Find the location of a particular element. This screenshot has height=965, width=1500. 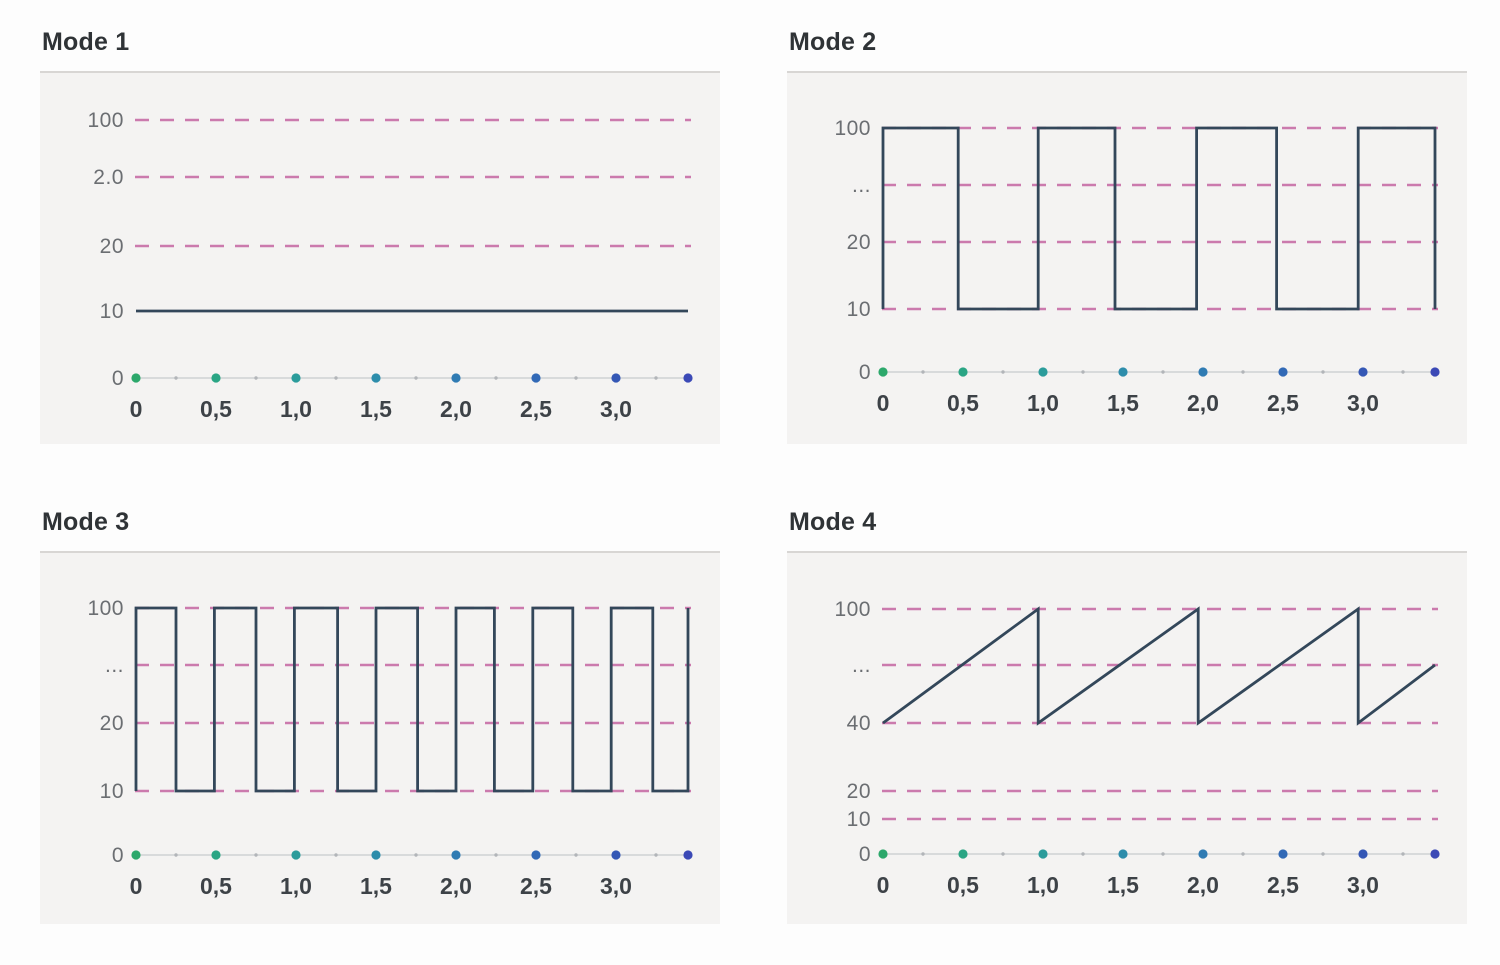

y-tick-label: 2.0 is located at coordinates (108, 177).